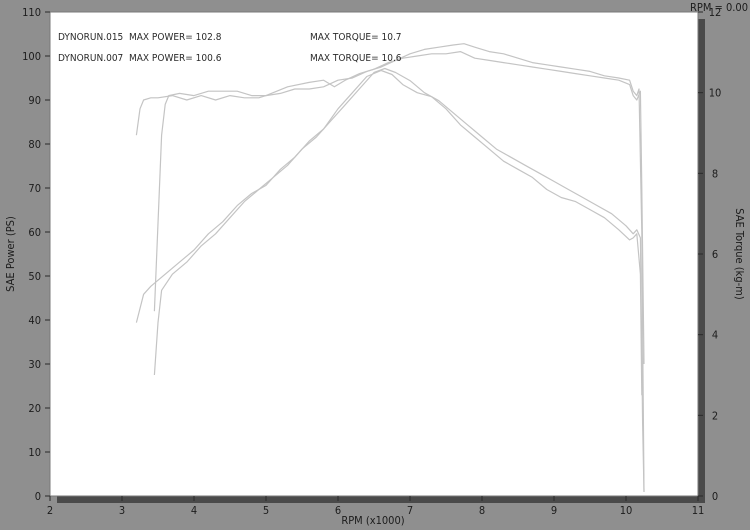 The image size is (750, 530). I want to click on left-tick-label: 60, so click(34, 232).